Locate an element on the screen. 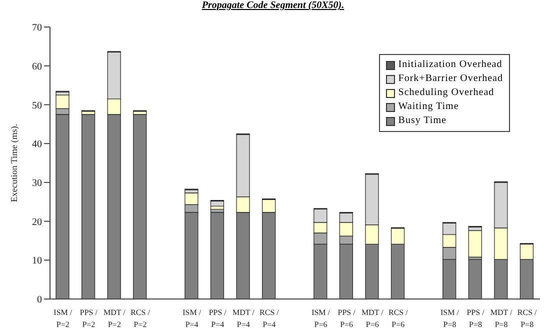 The height and width of the screenshot is (329, 546). x-tick-label: RCS / P=8 is located at coordinates (527, 318).